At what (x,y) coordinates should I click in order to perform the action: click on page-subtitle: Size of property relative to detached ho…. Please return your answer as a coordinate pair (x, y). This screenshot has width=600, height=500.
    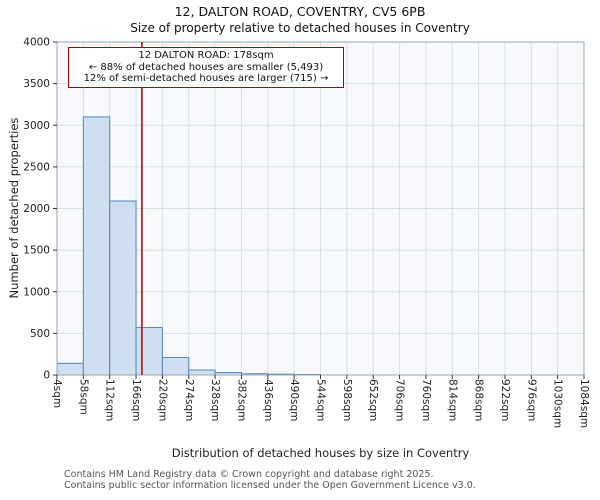
    Looking at the image, I should click on (300, 28).